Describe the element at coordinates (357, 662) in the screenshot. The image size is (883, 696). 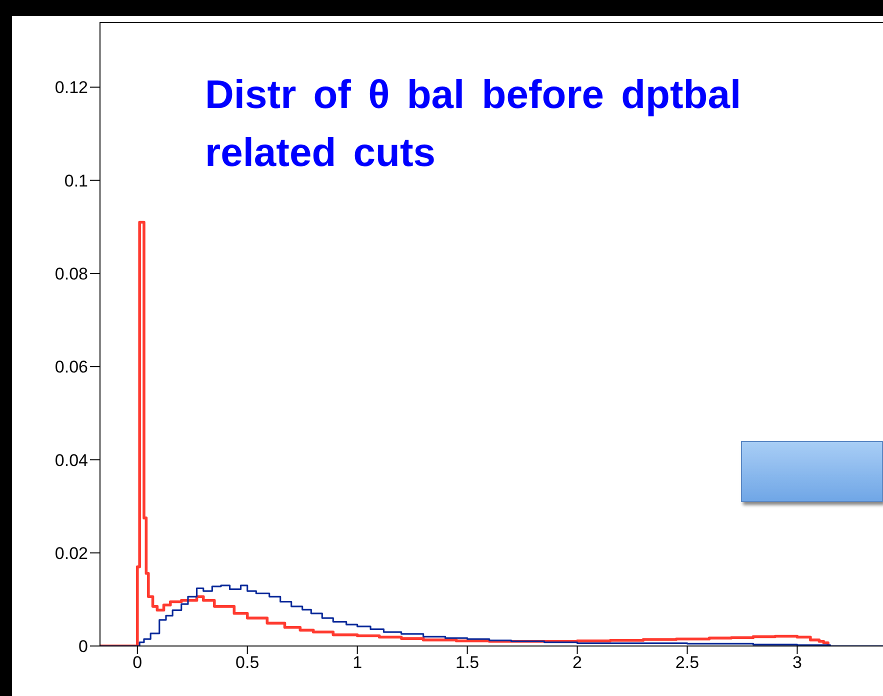
I see `x-tick-label: 1` at that location.